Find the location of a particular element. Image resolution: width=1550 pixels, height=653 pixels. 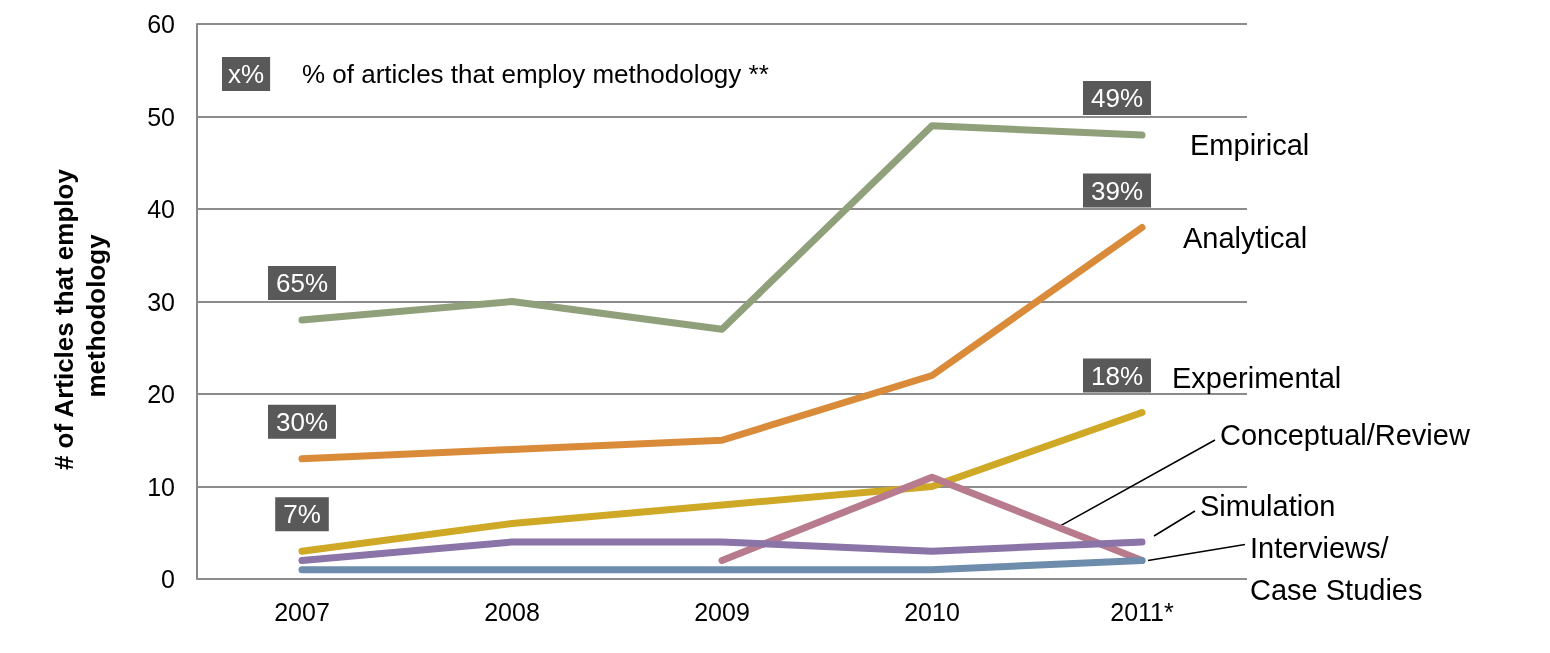

annotation: 7% is located at coordinates (302, 514).